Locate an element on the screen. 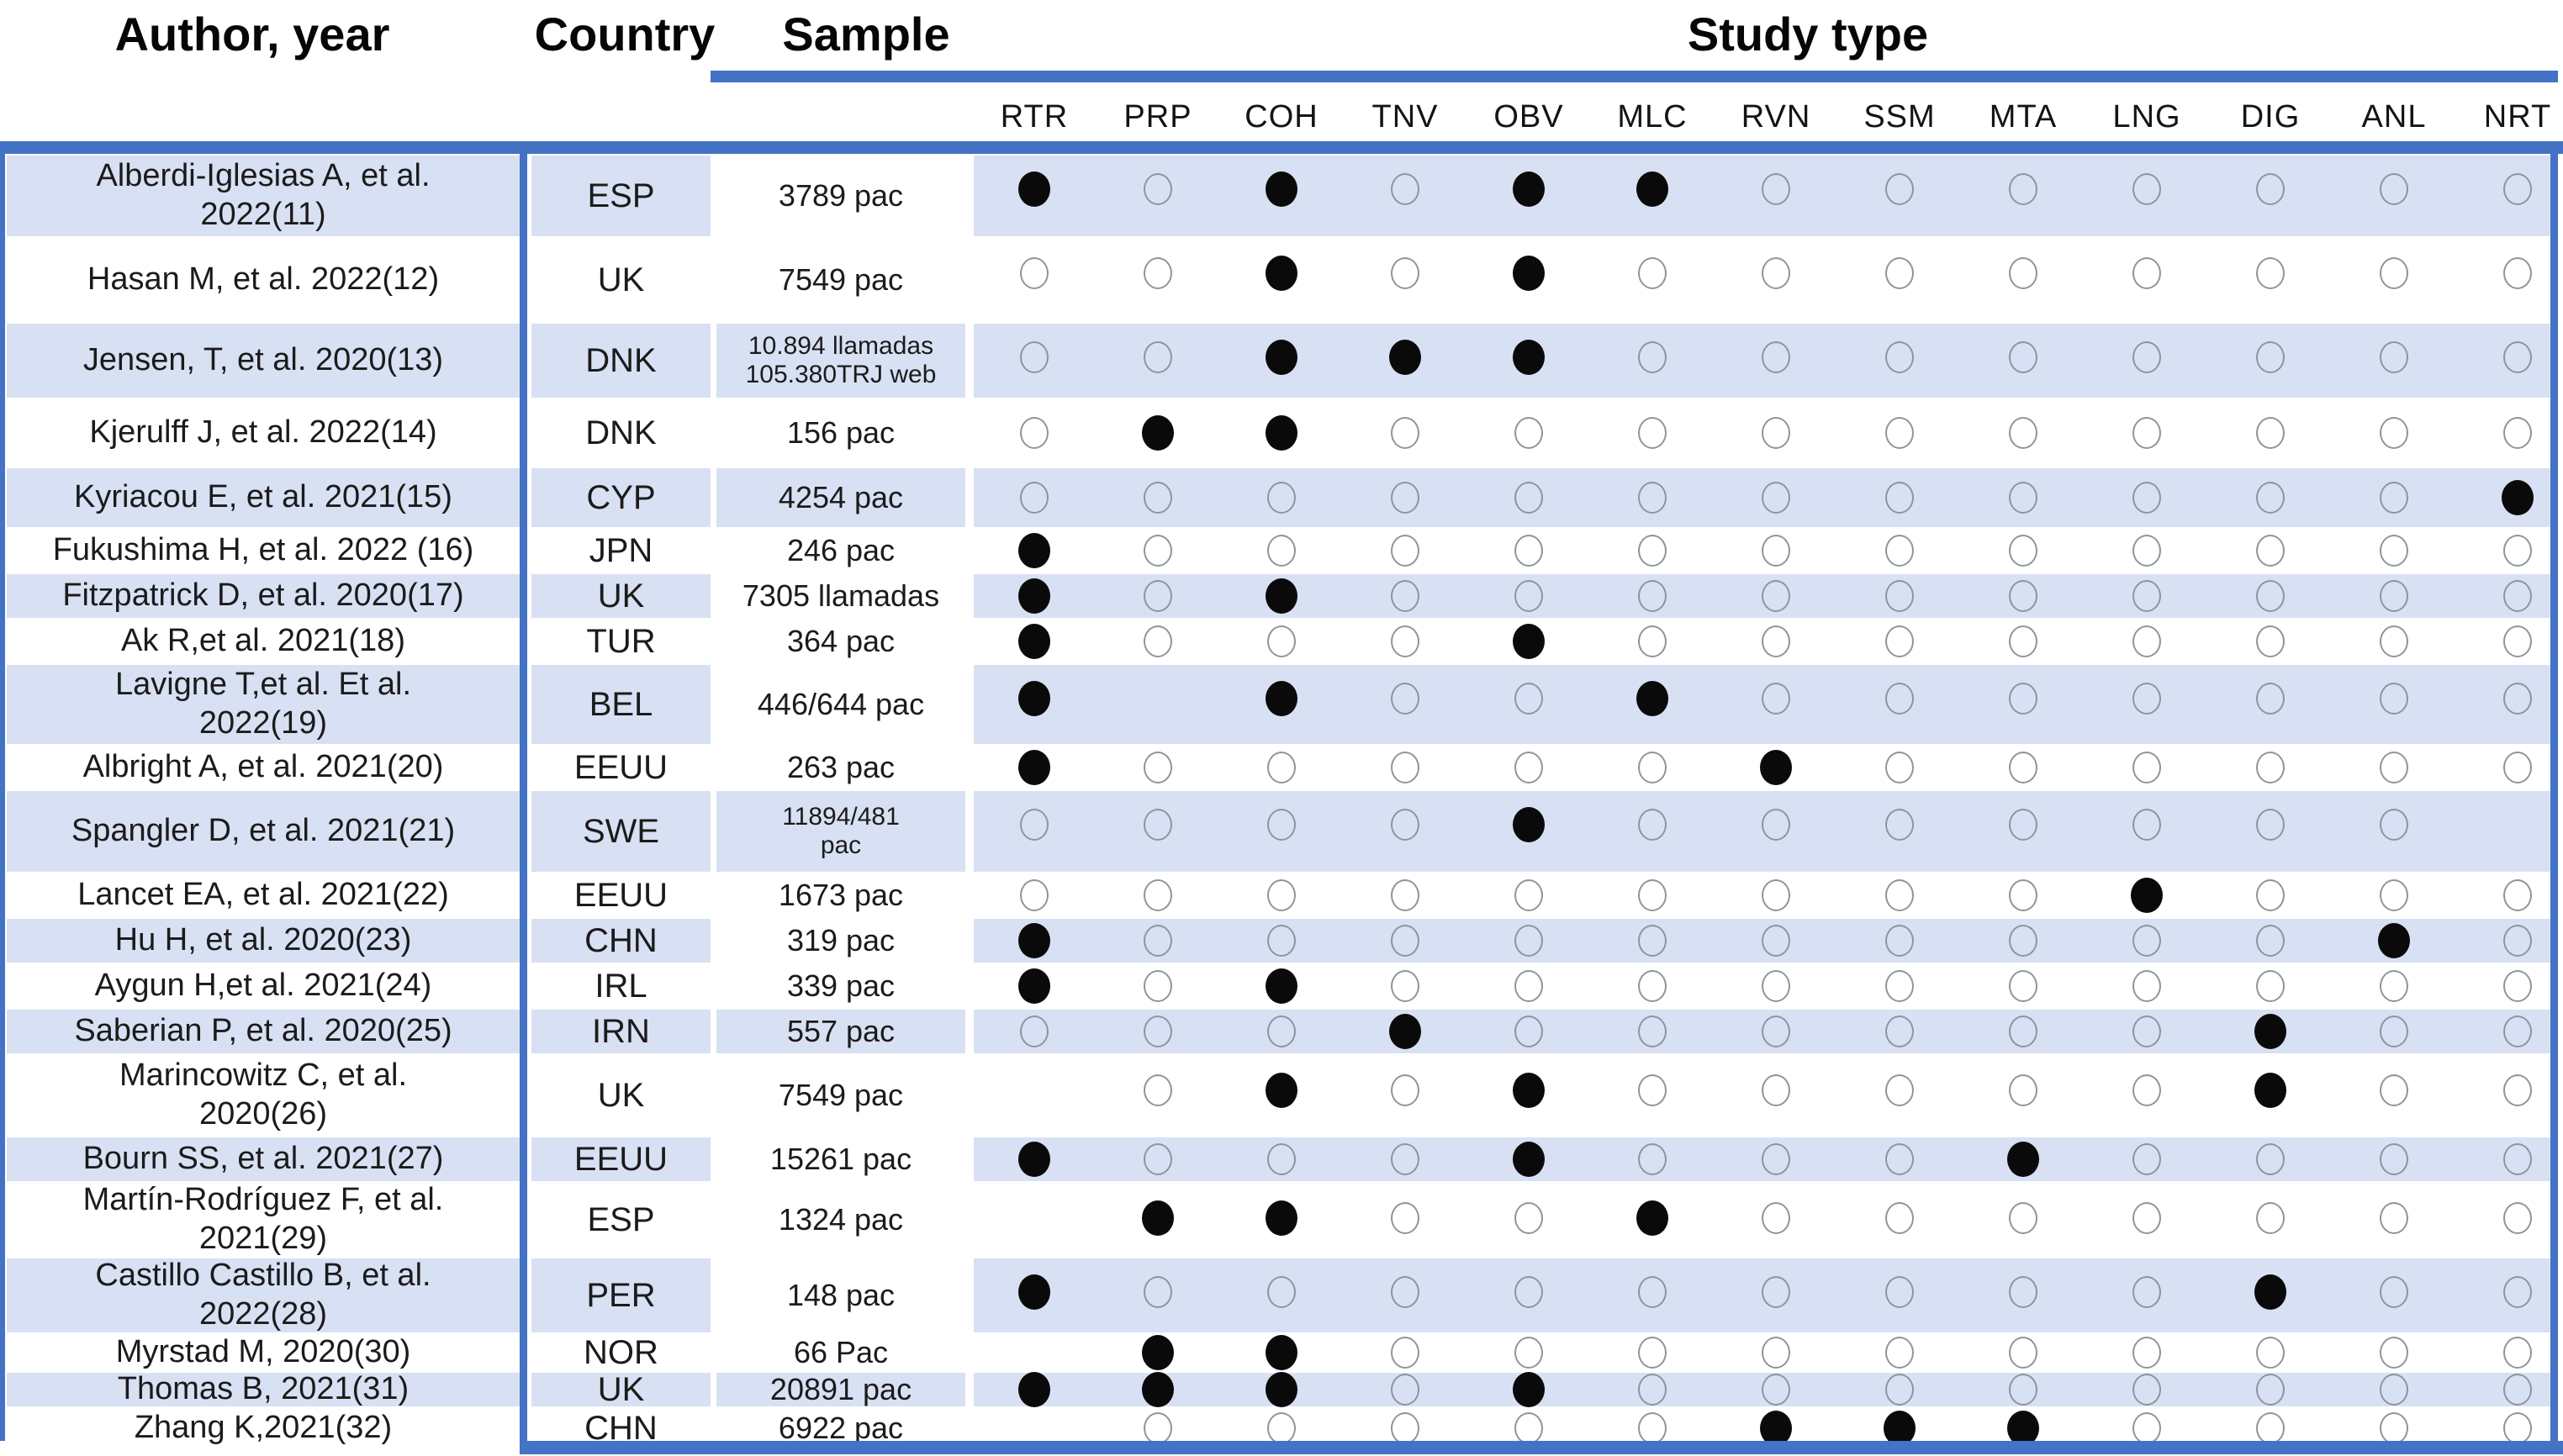 Image resolution: width=2563 pixels, height=1456 pixels. study-type-column-label: NRT is located at coordinates (2517, 117).